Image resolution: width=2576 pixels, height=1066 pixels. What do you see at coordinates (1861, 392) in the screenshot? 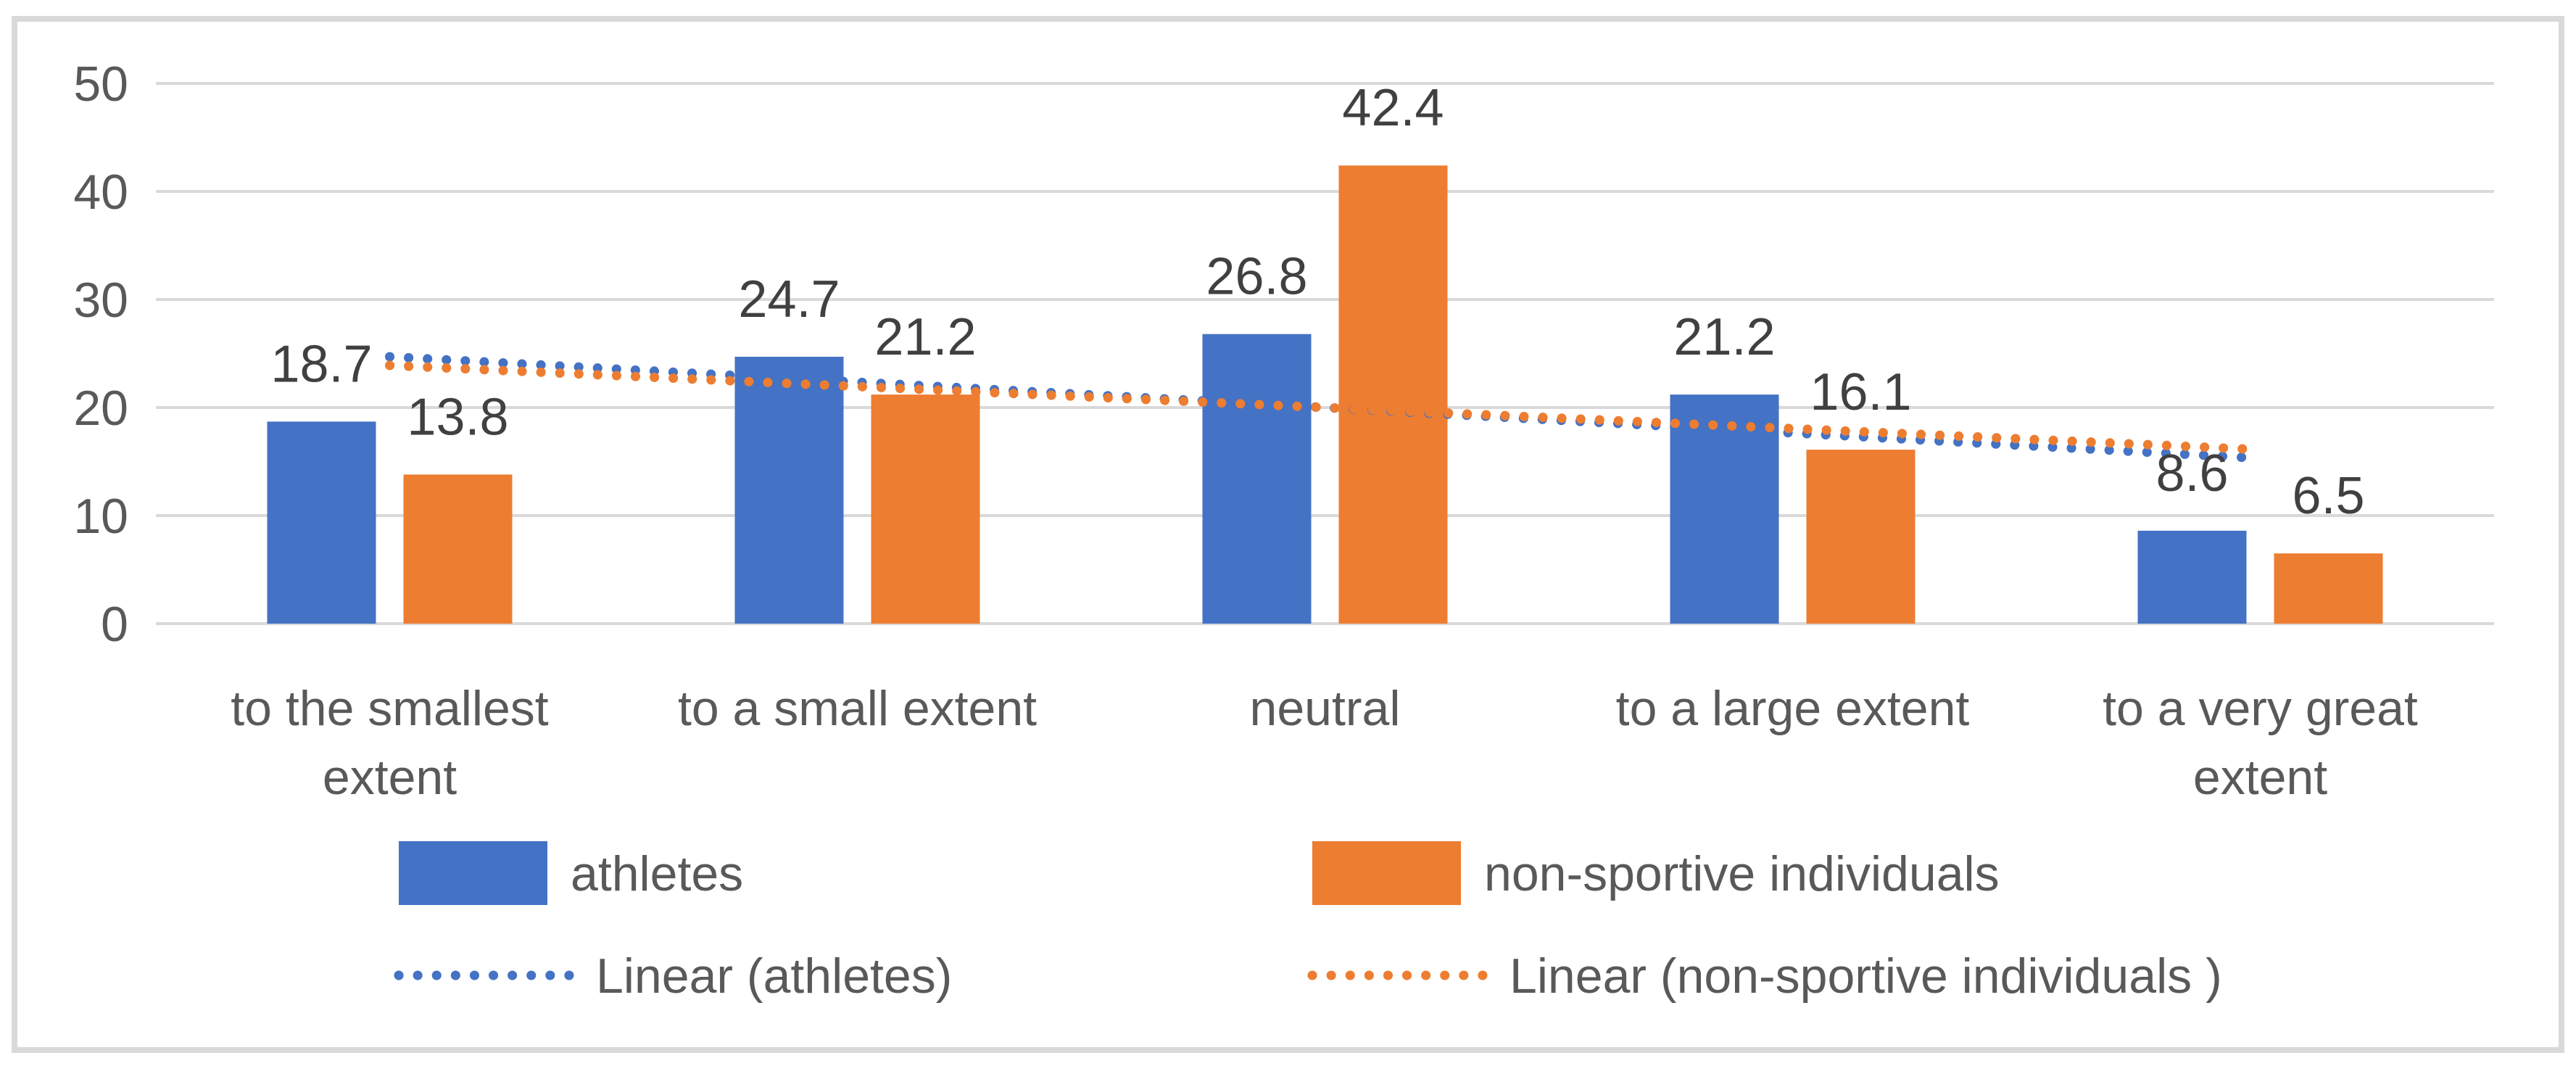
I see `data-label-non-sportive-individuals-3: 16.1` at bounding box center [1861, 392].